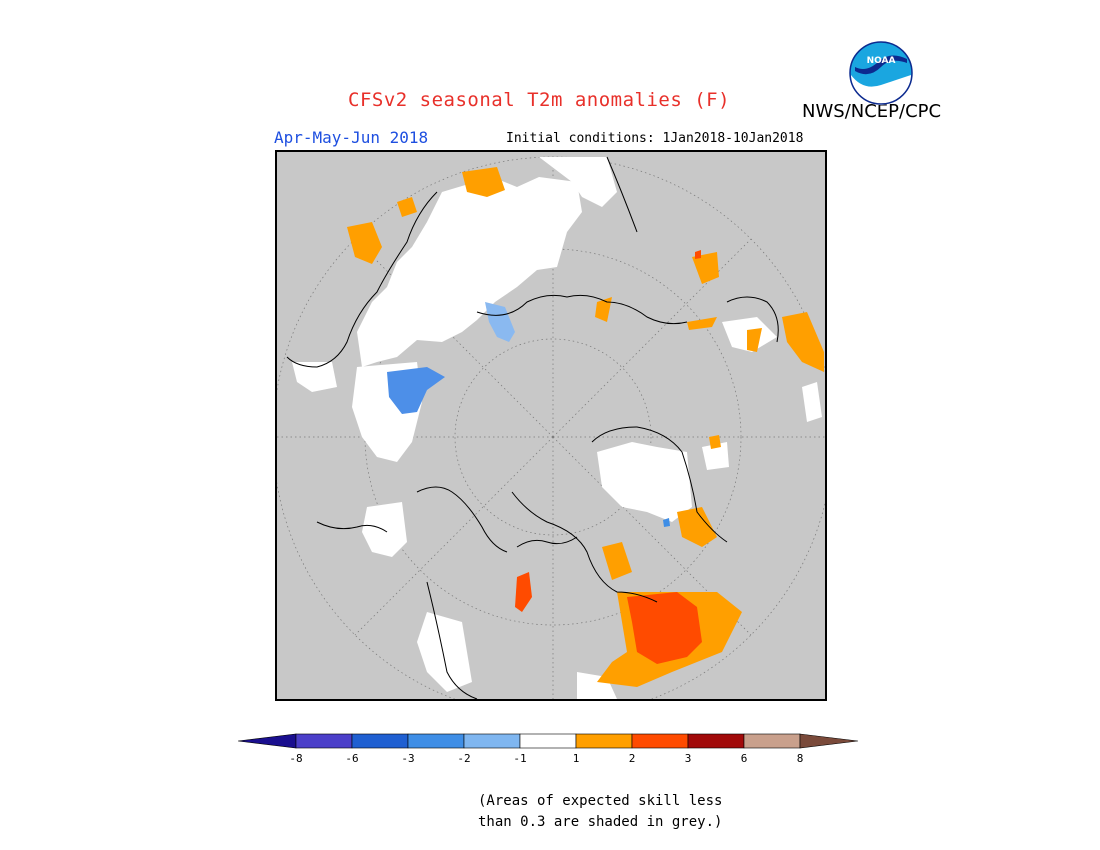  I want to click on anomaly-colorbar, so click(548, 741).